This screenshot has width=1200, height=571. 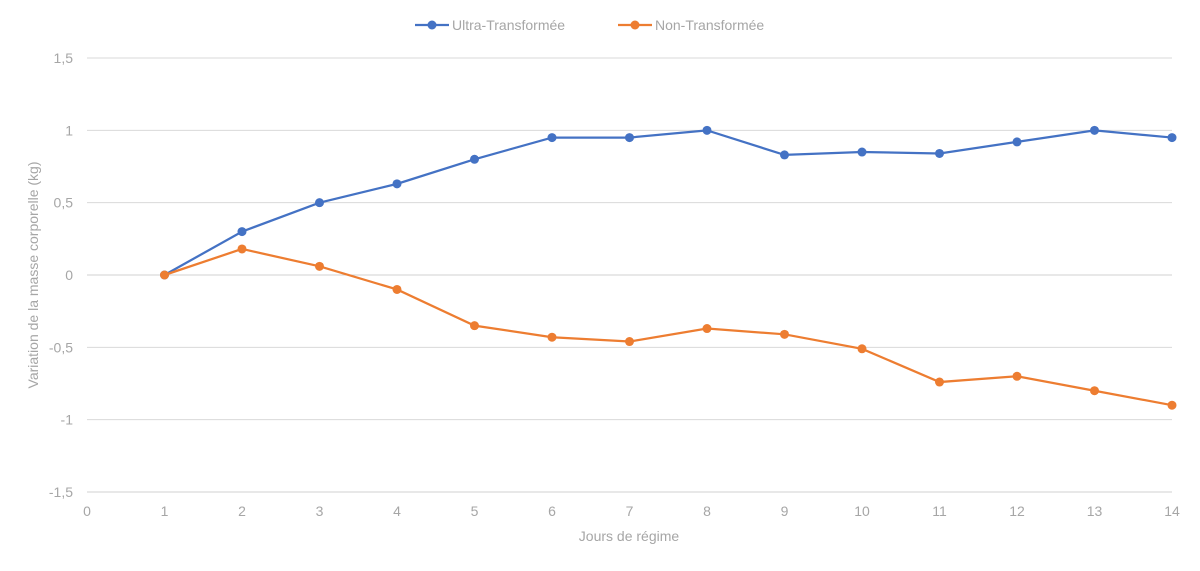 I want to click on x-tick-label: 0, so click(x=87, y=511).